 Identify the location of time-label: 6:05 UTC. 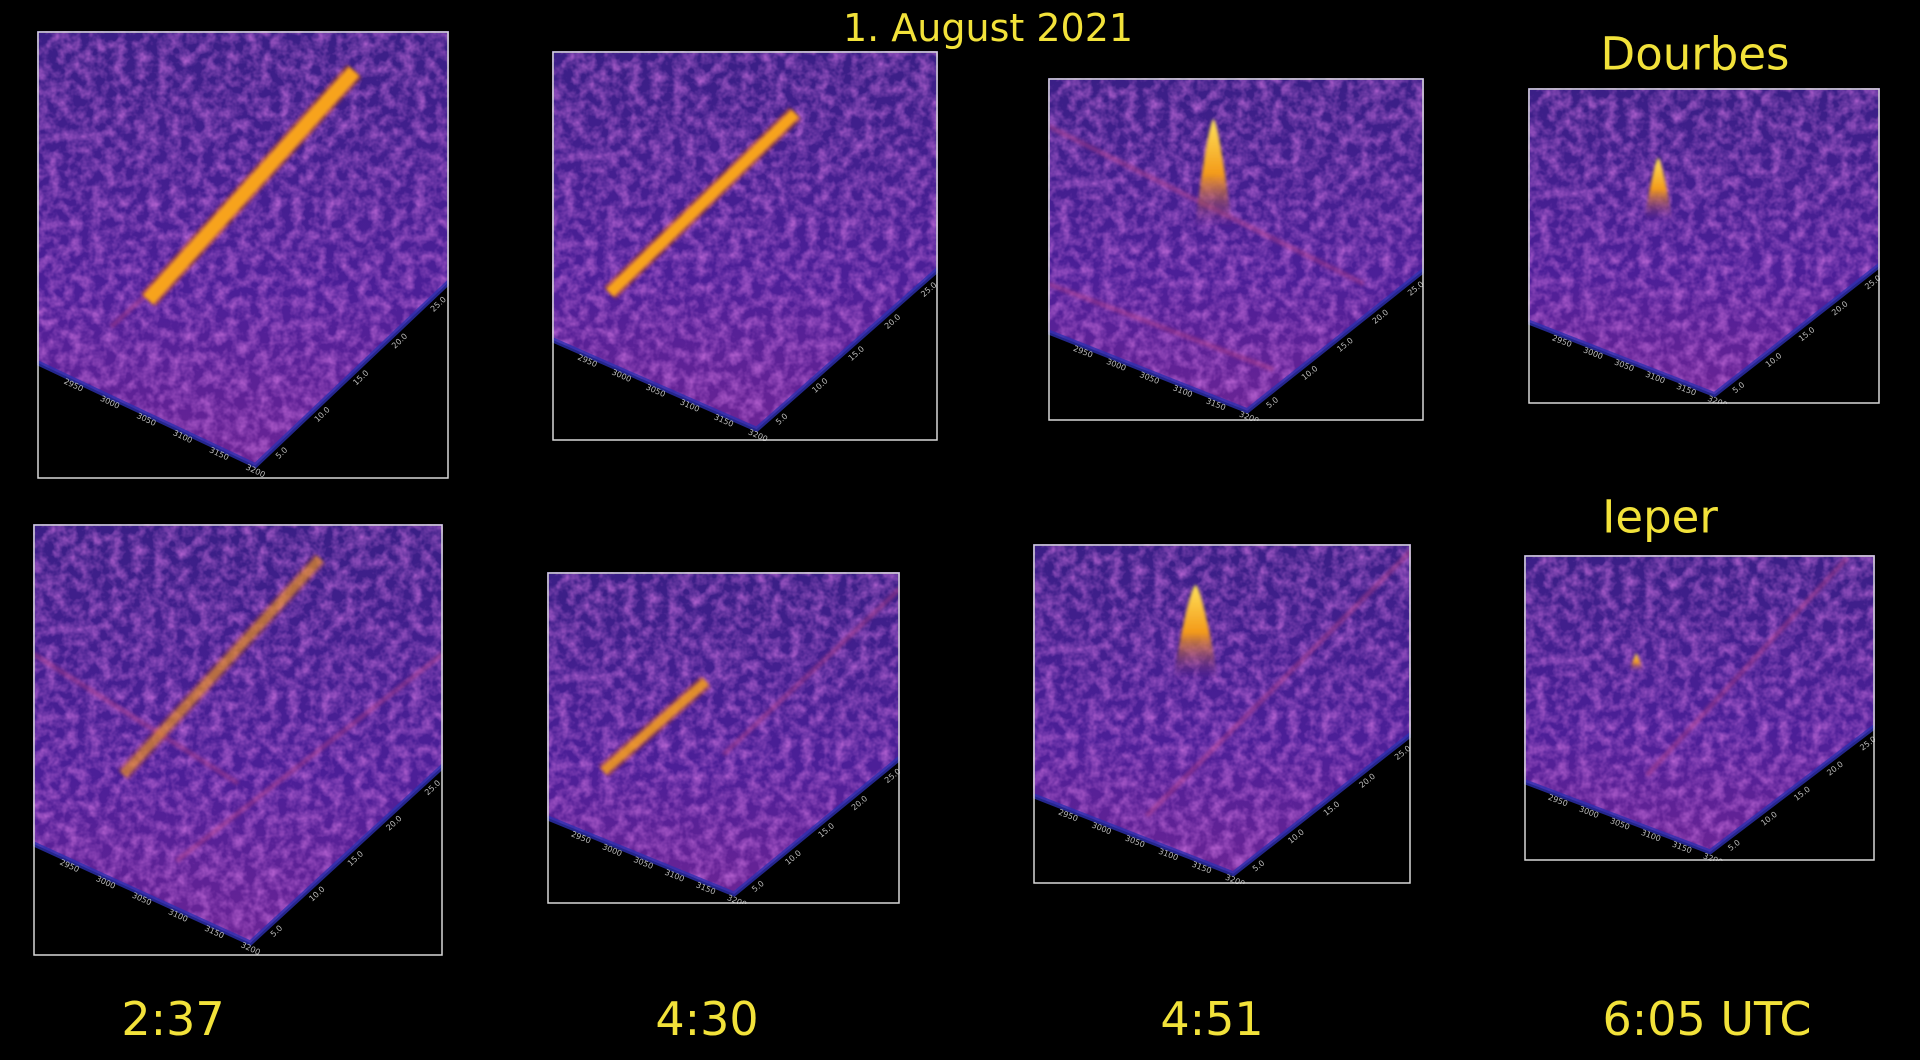
(1707, 1019).